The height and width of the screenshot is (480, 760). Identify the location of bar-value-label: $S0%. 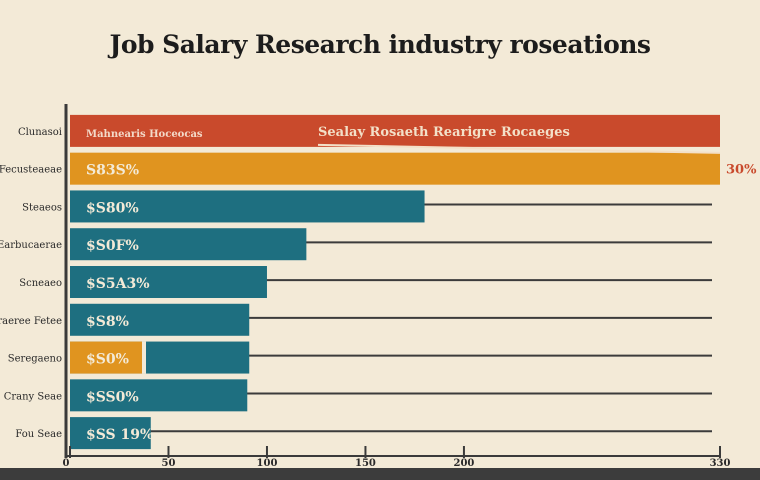
(107, 360).